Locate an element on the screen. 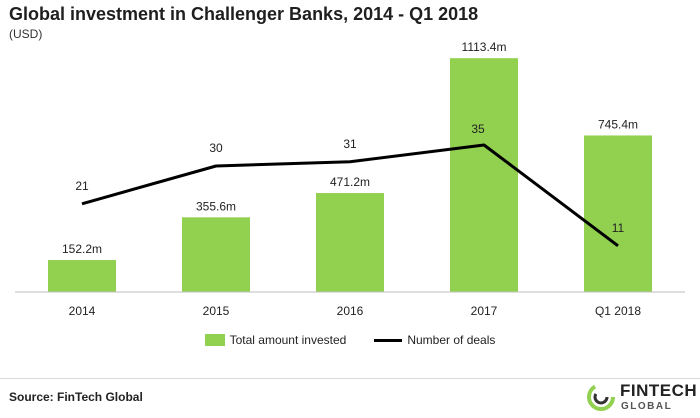 The image size is (700, 418). line-label-0: 21 is located at coordinates (82, 186).